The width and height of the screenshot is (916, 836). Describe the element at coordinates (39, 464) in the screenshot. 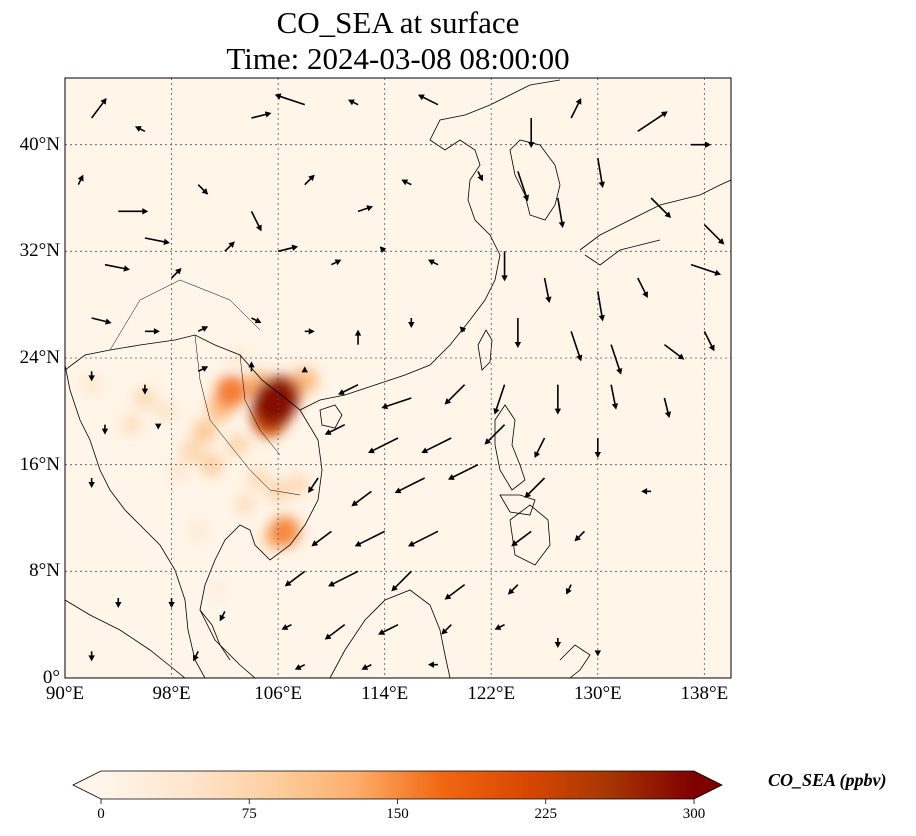

I see `lat-tick-label: 16°N` at that location.